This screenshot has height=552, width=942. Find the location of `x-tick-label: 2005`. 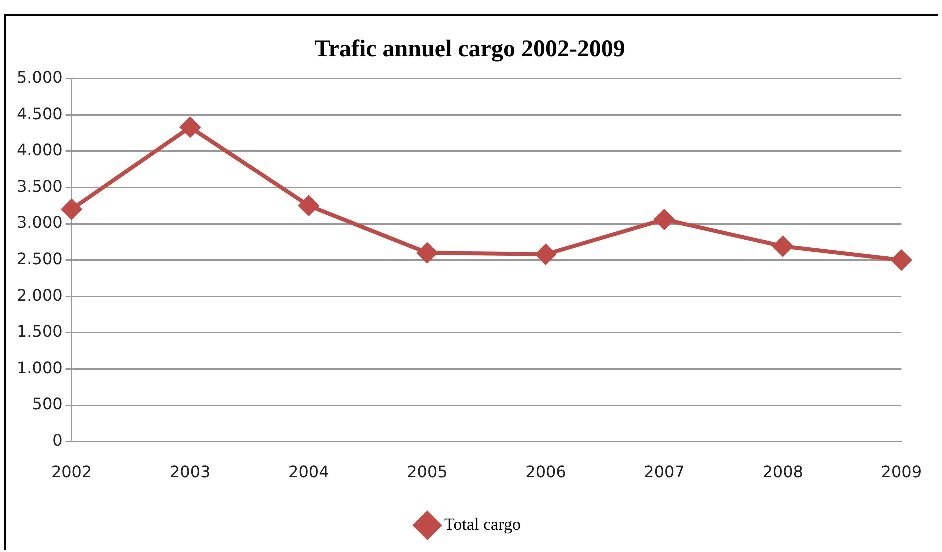

x-tick-label: 2005 is located at coordinates (427, 472).